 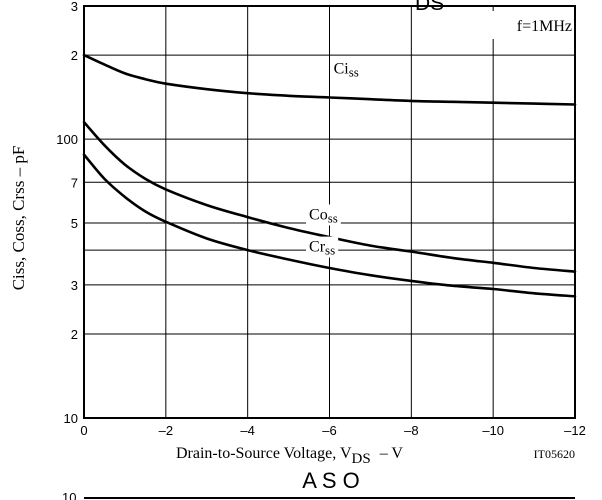 I want to click on y-tick-label: 100, so click(x=67, y=139).